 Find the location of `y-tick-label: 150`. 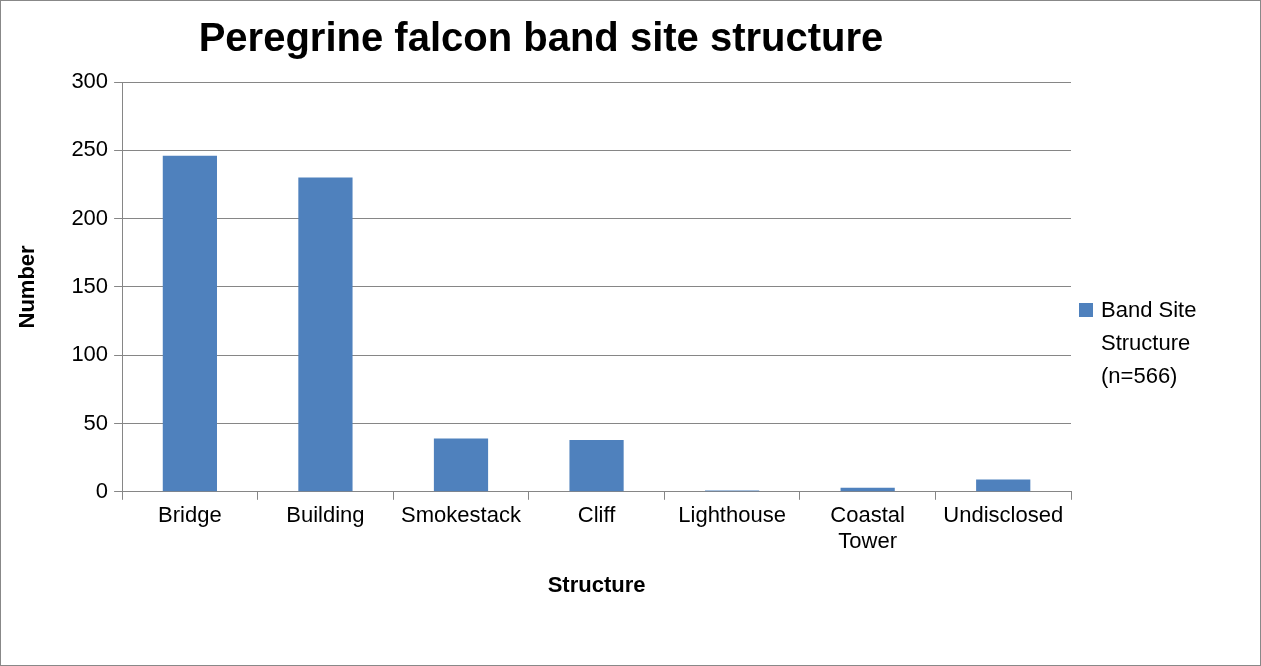

y-tick-label: 150 is located at coordinates (90, 285).